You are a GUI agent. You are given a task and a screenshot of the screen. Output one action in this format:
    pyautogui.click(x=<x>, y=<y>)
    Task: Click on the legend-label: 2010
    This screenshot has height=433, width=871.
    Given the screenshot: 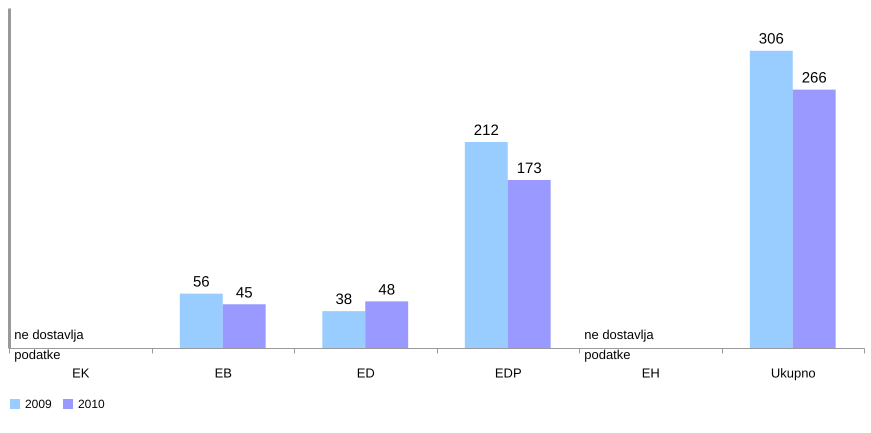 What is the action you would take?
    pyautogui.click(x=92, y=404)
    